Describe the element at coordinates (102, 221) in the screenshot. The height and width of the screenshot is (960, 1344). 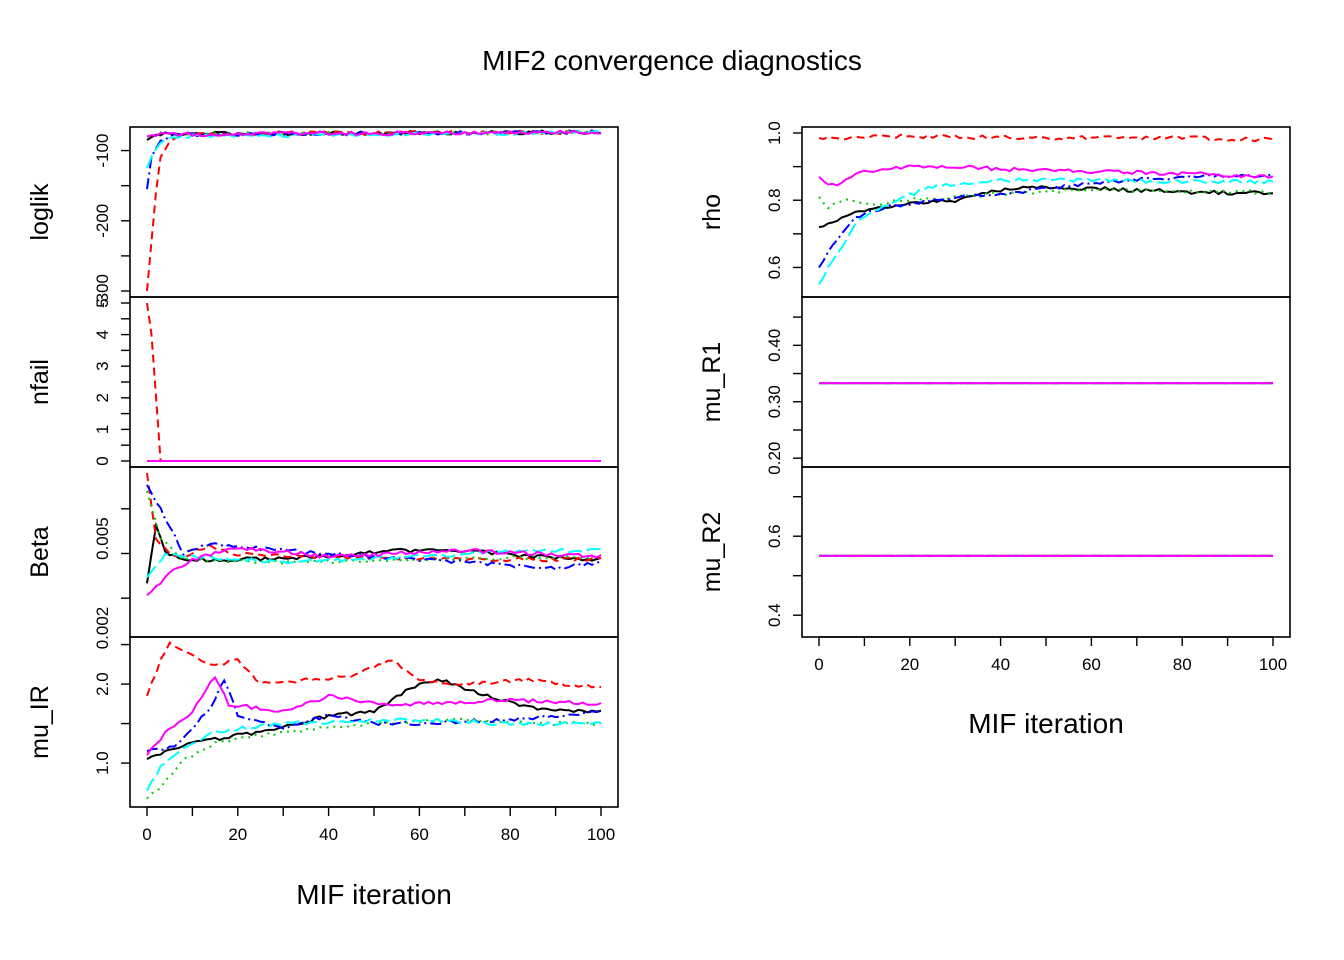
I see `y-tick-label: -200` at that location.